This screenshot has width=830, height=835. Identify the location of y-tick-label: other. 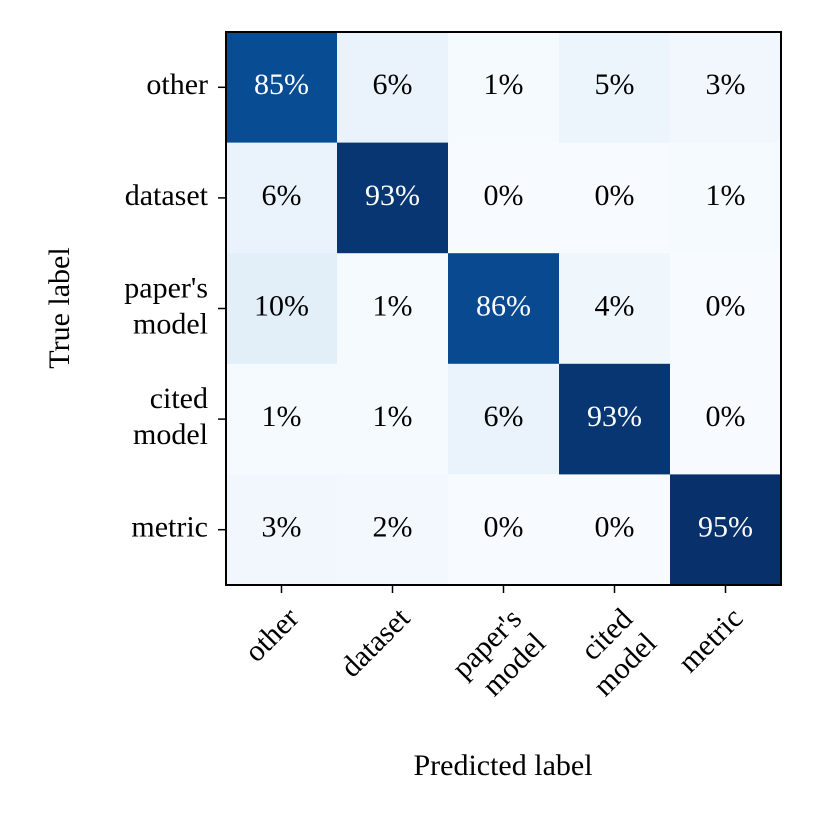
(177, 84).